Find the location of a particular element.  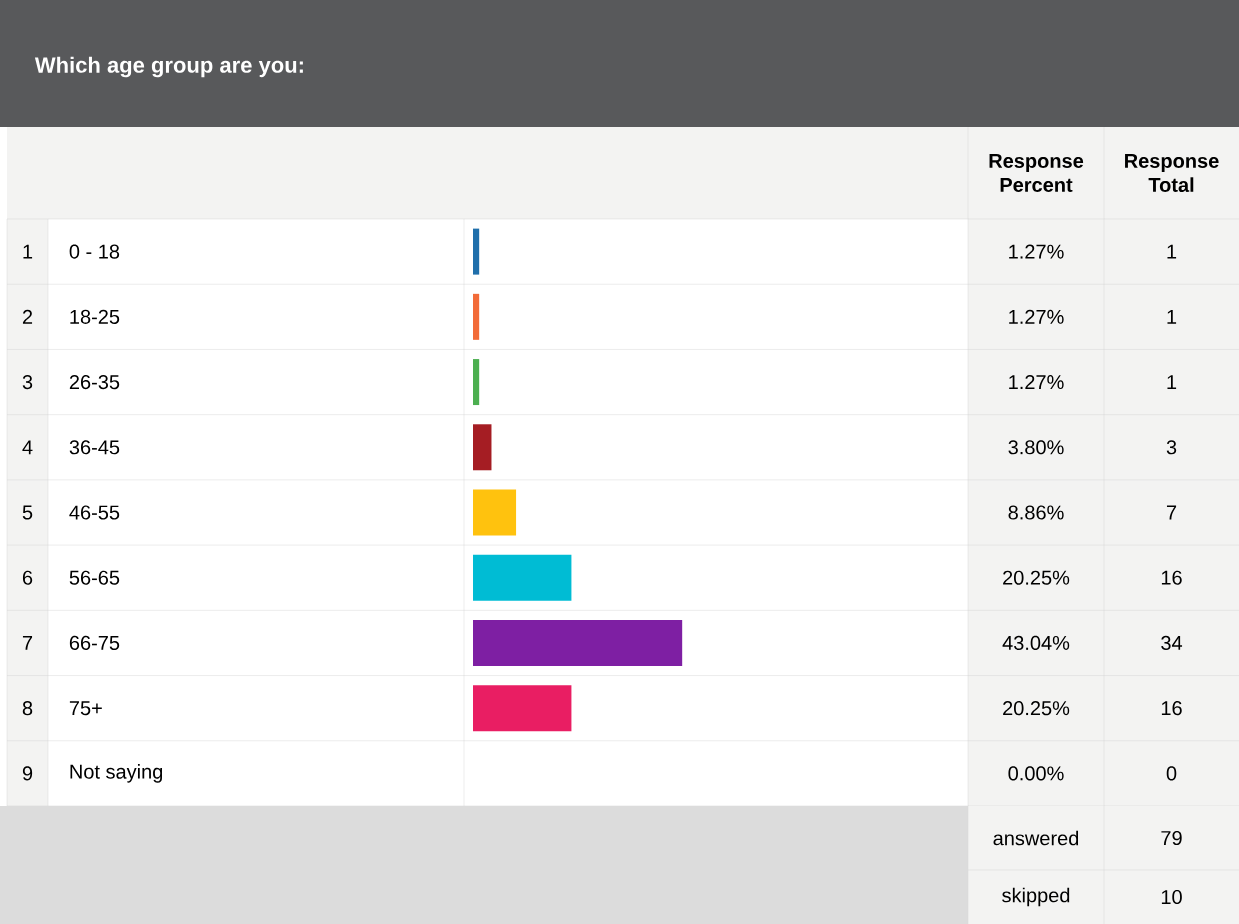

y-tick-label: 26-35 is located at coordinates (94, 382).